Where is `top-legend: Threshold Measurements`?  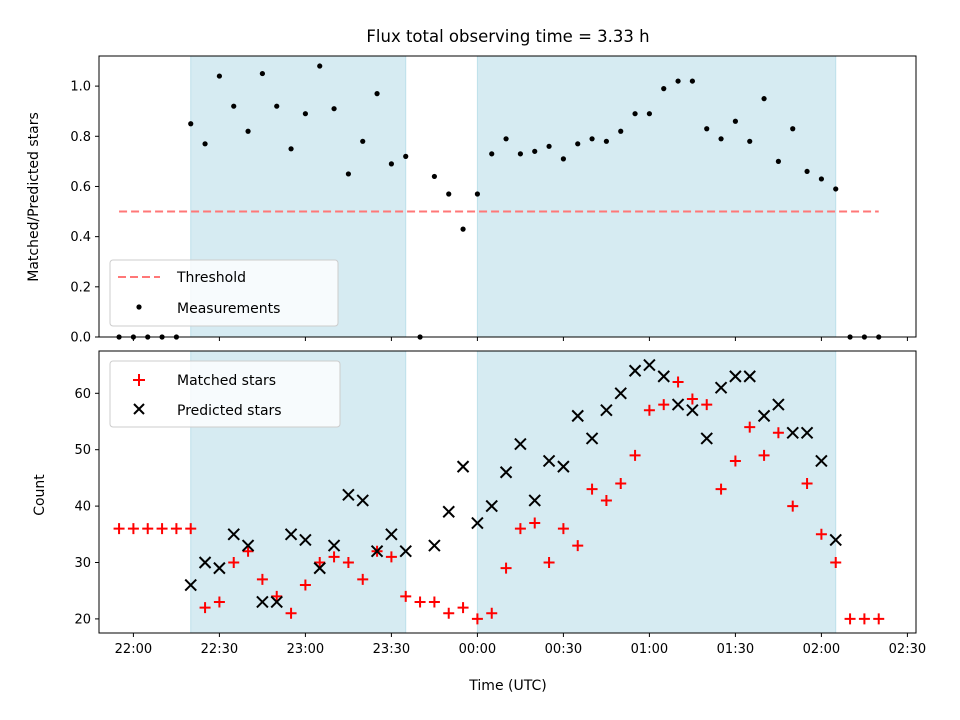 top-legend: Threshold Measurements is located at coordinates (224, 293).